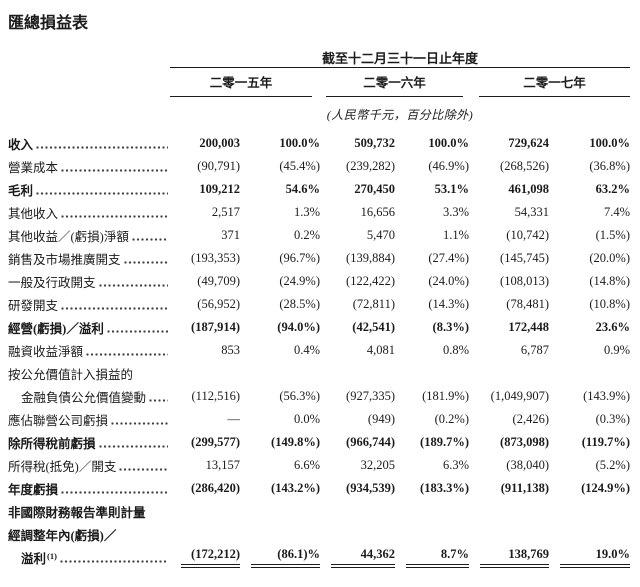  I want to click on cell-2017-value: (873,098), so click(509, 442).